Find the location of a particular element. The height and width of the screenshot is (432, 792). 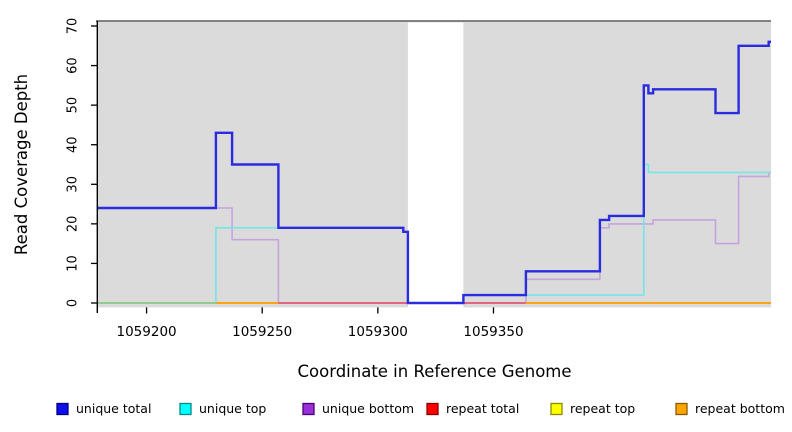

y-tick-label: 20 is located at coordinates (73, 224).